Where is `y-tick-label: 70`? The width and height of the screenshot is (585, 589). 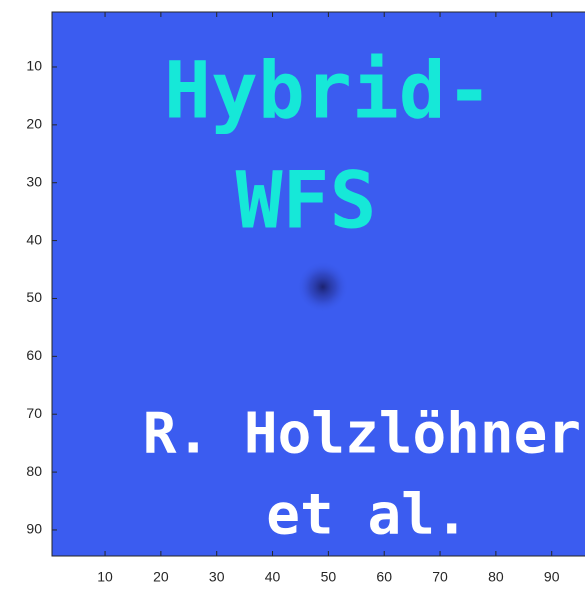
y-tick-label: 70 is located at coordinates (34, 413).